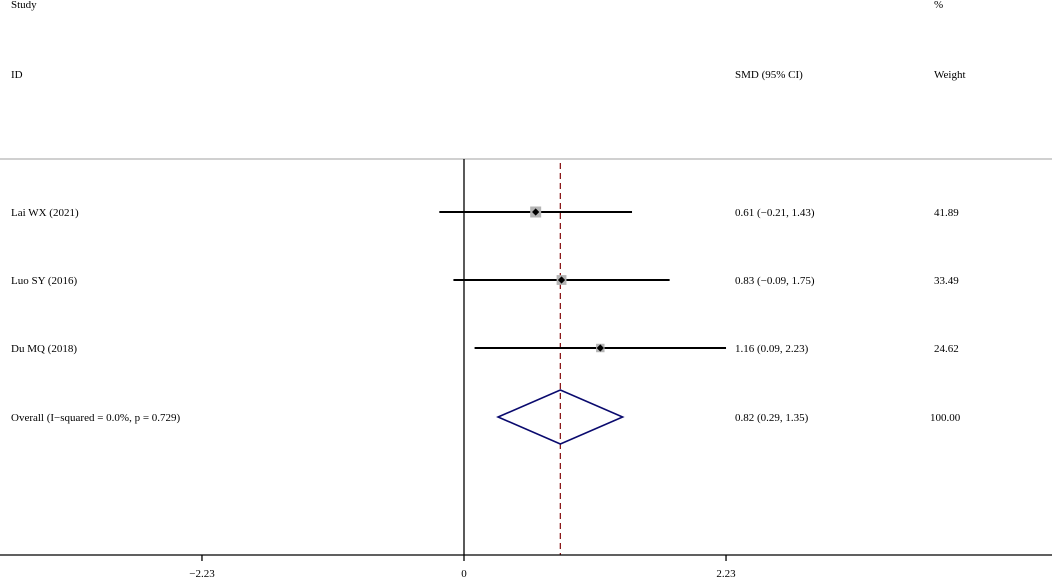 This screenshot has width=1052, height=579. What do you see at coordinates (772, 418) in the screenshot?
I see `overall-ci-text: 0.82 (0.29, 1.35)` at bounding box center [772, 418].